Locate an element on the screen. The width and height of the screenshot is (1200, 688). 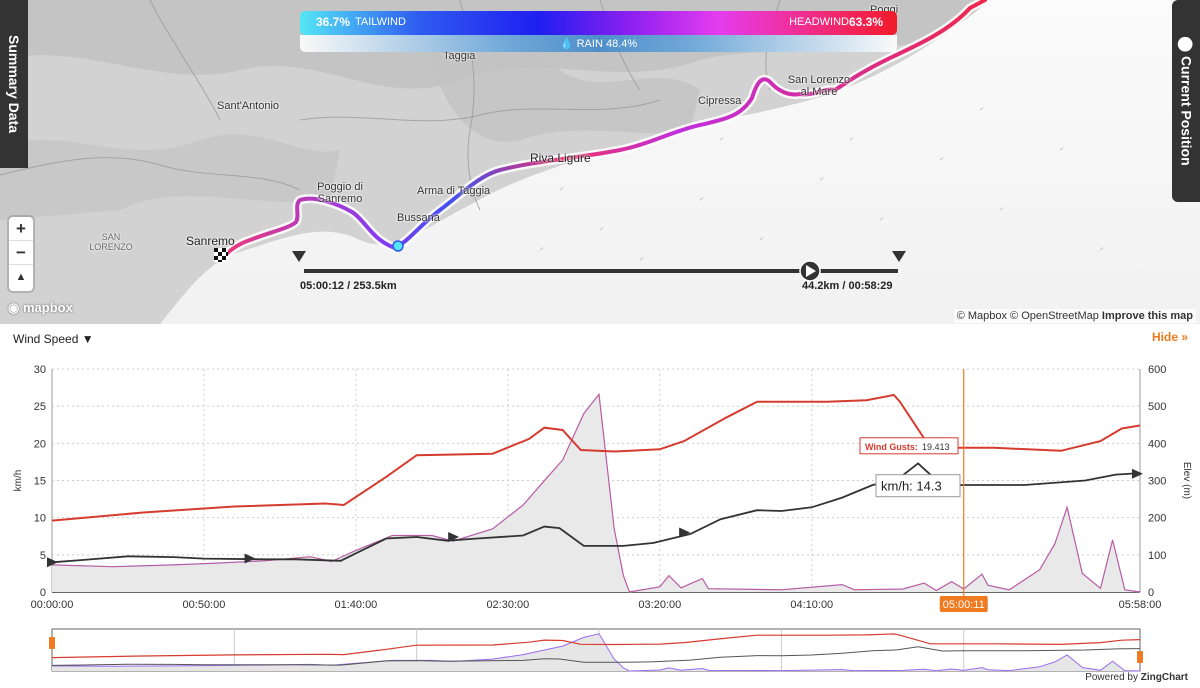
y-left-tick-label: 10 is located at coordinates (40, 519).